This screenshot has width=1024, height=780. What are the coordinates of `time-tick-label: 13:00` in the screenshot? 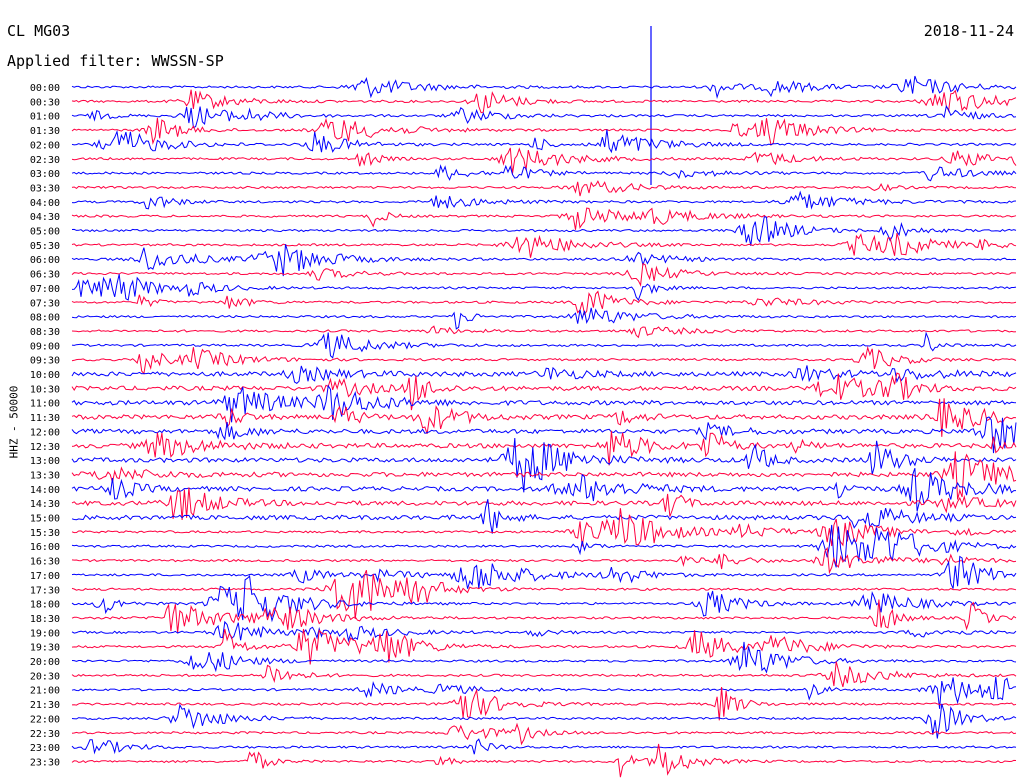 It's located at (45, 461).